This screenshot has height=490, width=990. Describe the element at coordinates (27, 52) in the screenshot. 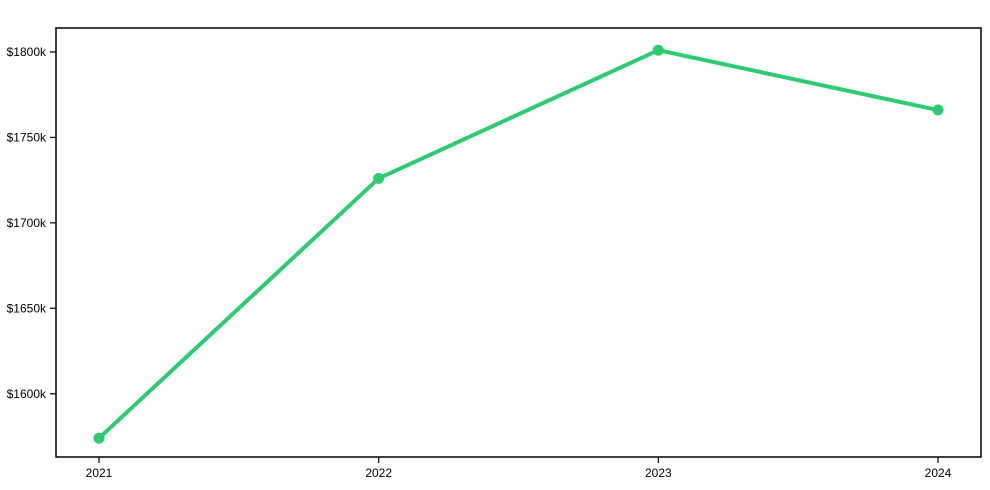

I see `y-axis-tick-label: $1800k` at that location.